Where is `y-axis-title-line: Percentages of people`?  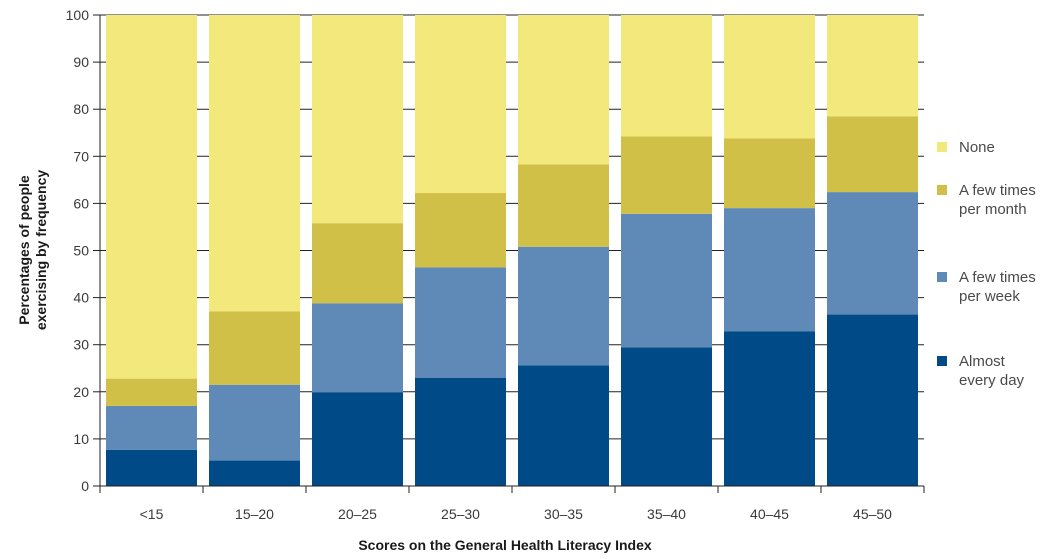 y-axis-title-line: Percentages of people is located at coordinates (24, 250).